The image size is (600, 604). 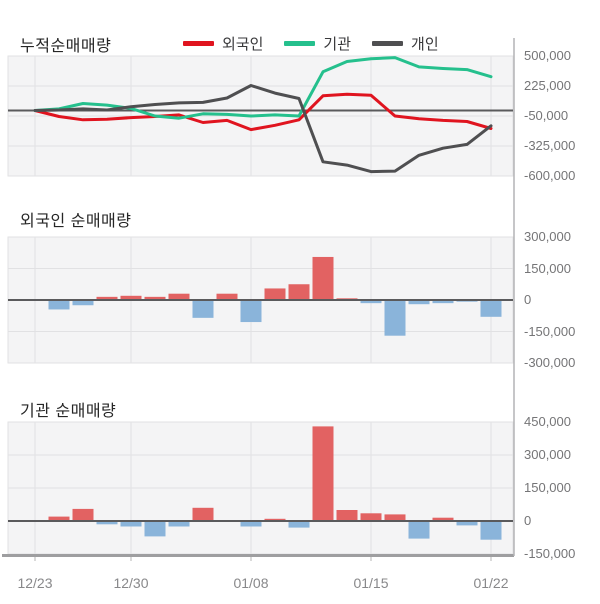 What do you see at coordinates (546, 115) in the screenshot?
I see `y-axis-label: -50,000` at bounding box center [546, 115].